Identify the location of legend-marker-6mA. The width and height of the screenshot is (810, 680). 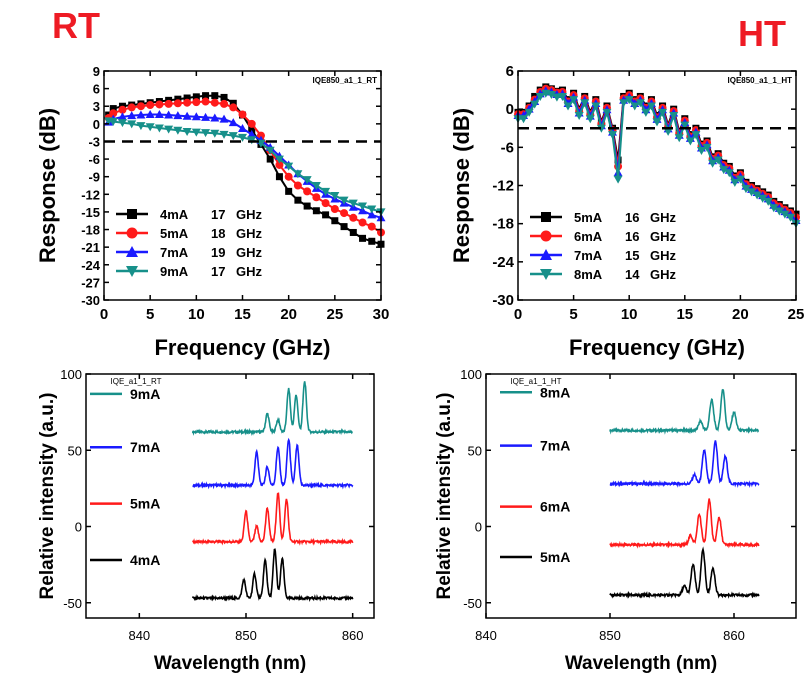
(546, 236).